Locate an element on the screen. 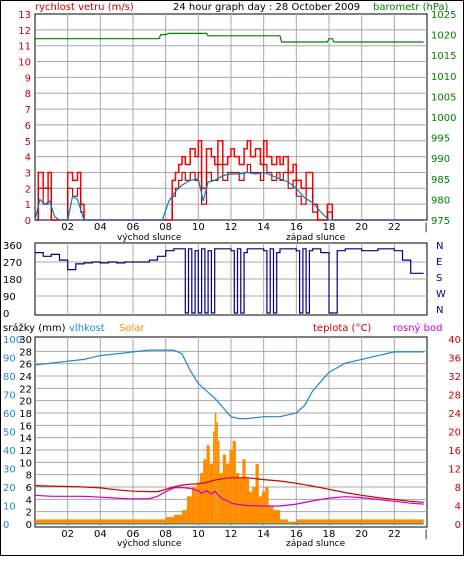  temperature-line is located at coordinates (229, 490).